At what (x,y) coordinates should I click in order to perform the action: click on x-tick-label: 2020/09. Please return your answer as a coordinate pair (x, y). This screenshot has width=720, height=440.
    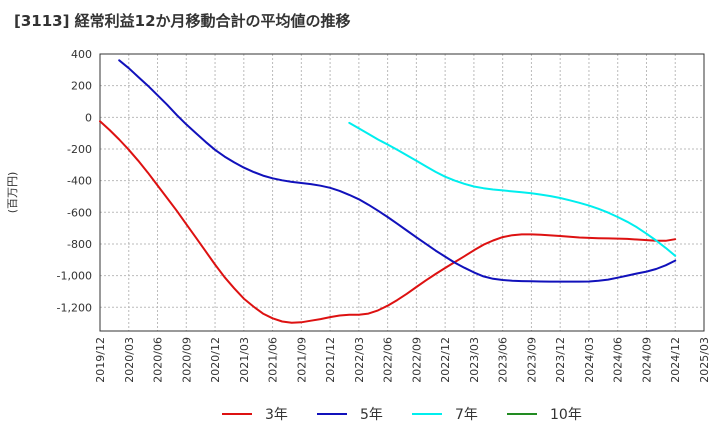
    Looking at the image, I should click on (186, 360).